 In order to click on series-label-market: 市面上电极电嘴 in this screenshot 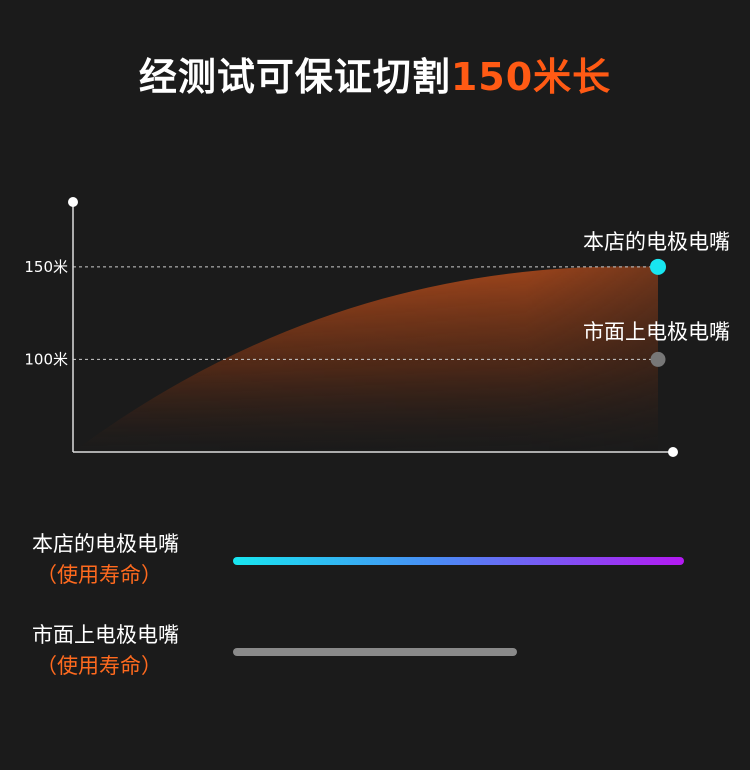, I will do `click(656, 332)`.